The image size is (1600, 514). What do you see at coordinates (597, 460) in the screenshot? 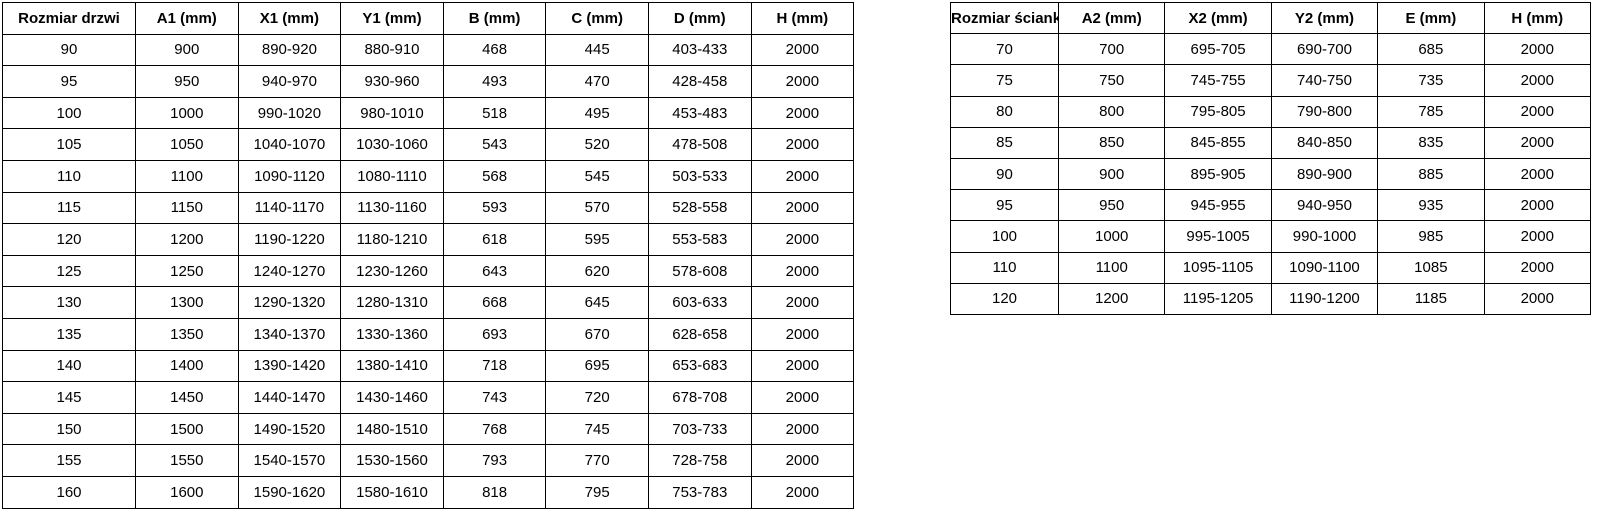
I see `door-sizes-table-cell: 770` at bounding box center [597, 460].